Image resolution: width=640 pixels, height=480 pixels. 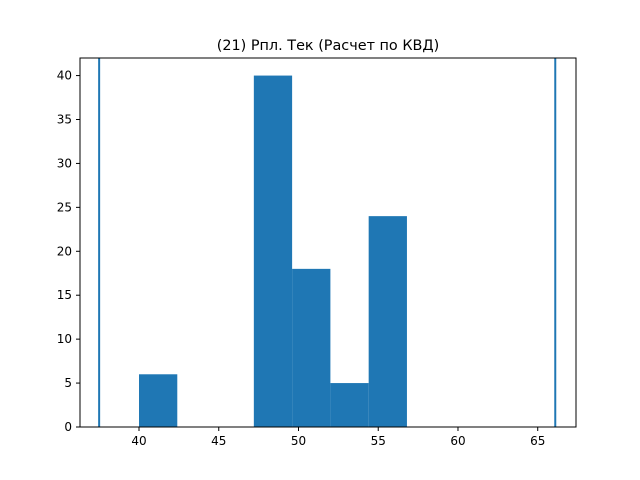 What do you see at coordinates (68, 427) in the screenshot?
I see `y-tick-label: 0` at bounding box center [68, 427].